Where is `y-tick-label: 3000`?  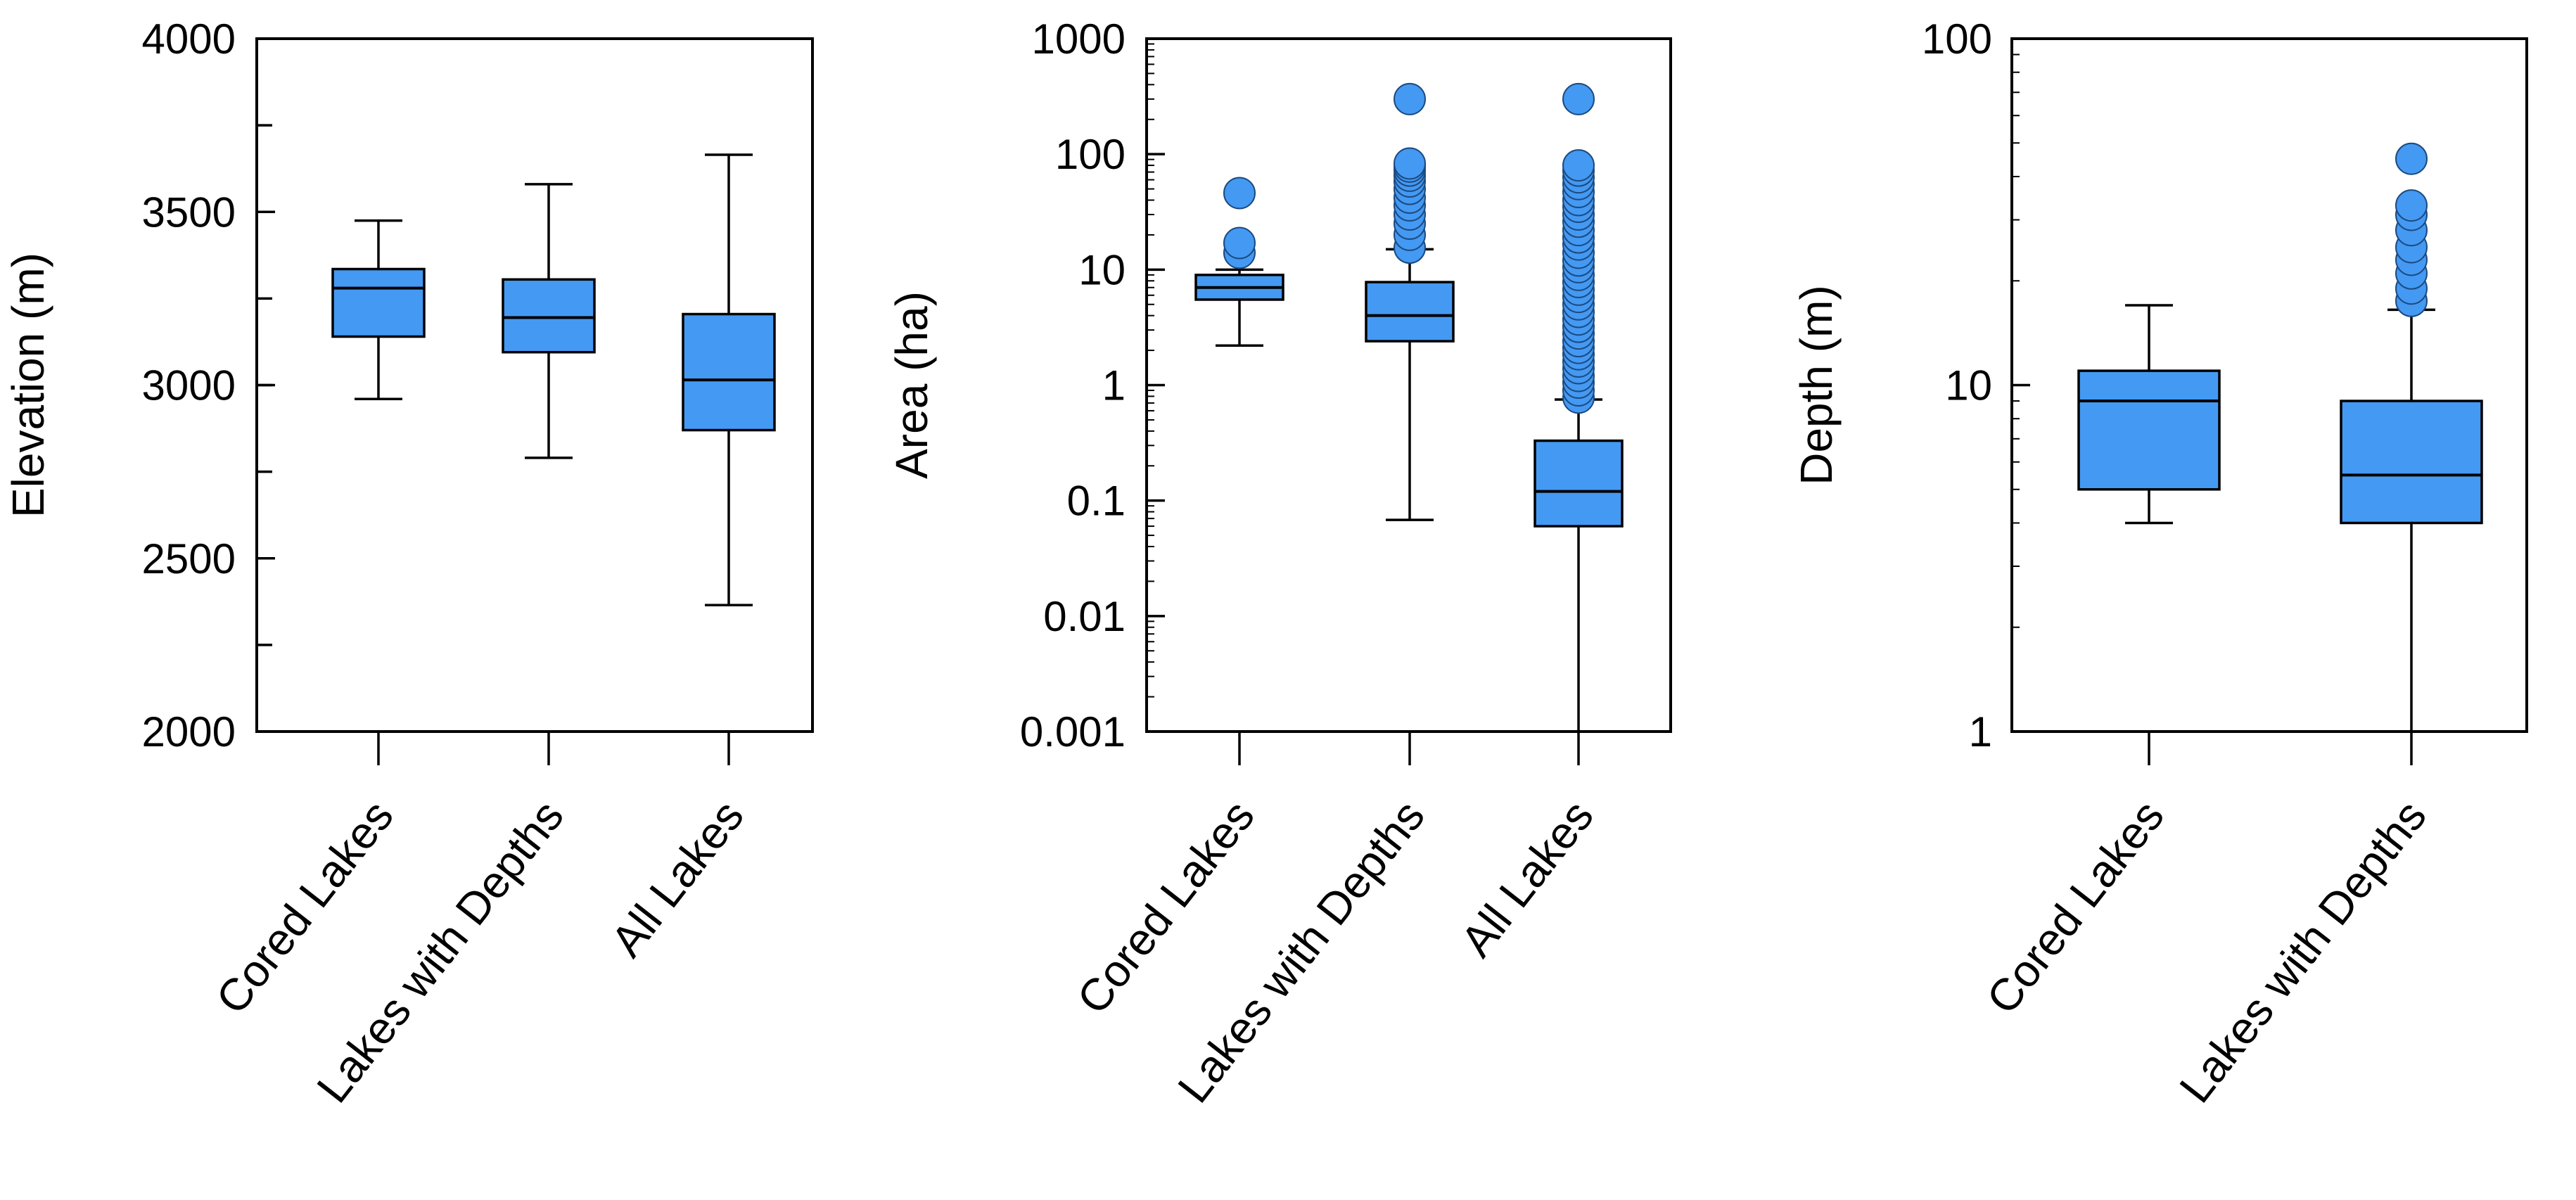
y-tick-label: 3000 is located at coordinates (189, 385).